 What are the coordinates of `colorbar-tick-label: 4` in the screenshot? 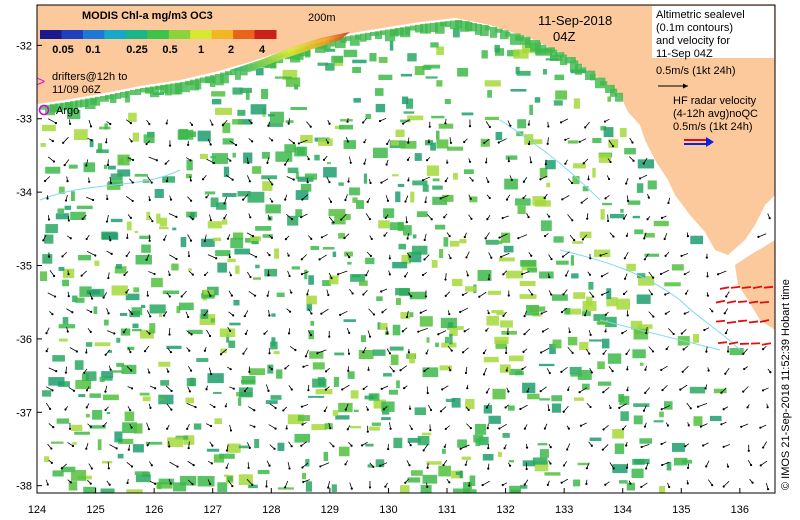 It's located at (262, 50).